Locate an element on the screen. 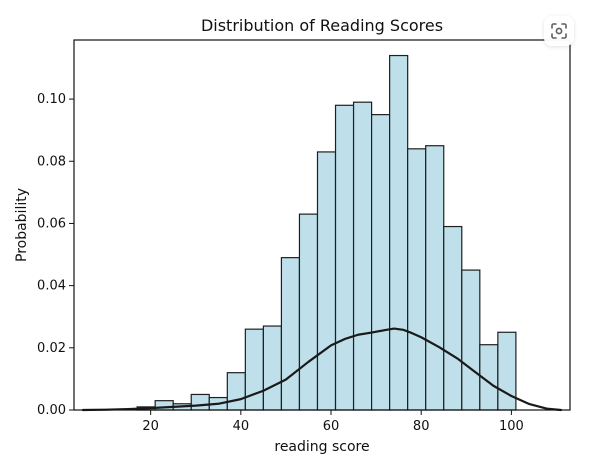 This screenshot has height=472, width=605. x-tick-label: 20 is located at coordinates (150, 426).